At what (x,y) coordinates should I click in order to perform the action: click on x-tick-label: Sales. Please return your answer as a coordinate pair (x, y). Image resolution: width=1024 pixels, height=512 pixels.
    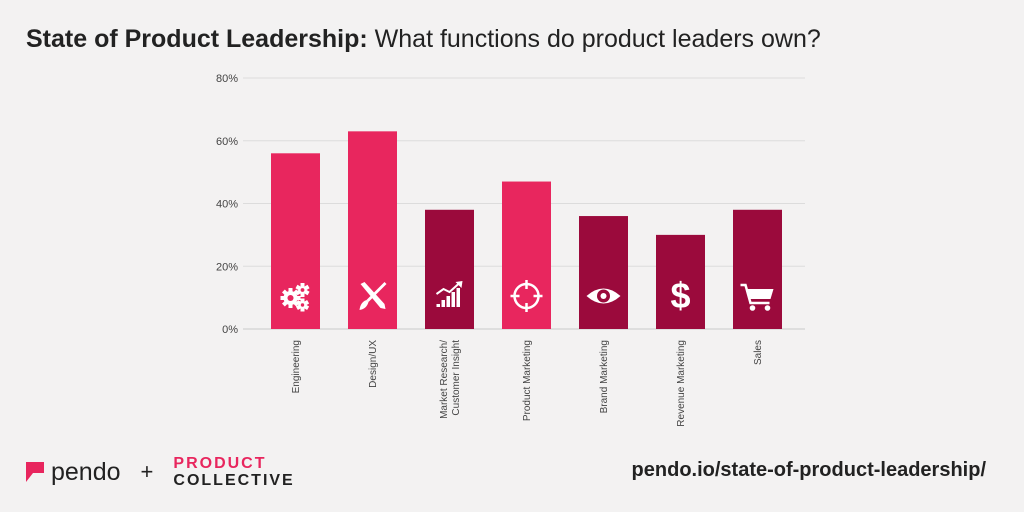
    Looking at the image, I should click on (758, 352).